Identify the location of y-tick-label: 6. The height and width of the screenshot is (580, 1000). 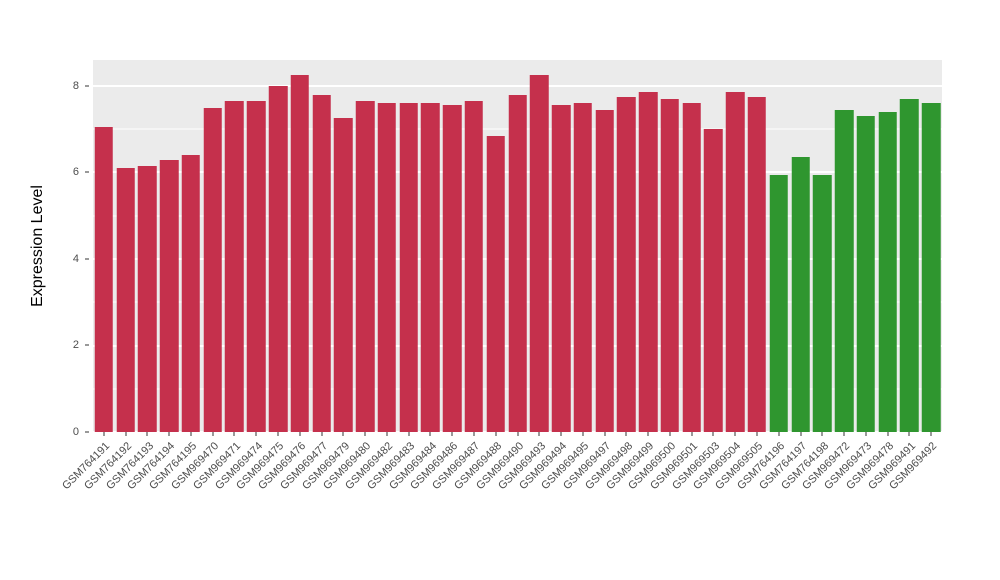
(75, 172).